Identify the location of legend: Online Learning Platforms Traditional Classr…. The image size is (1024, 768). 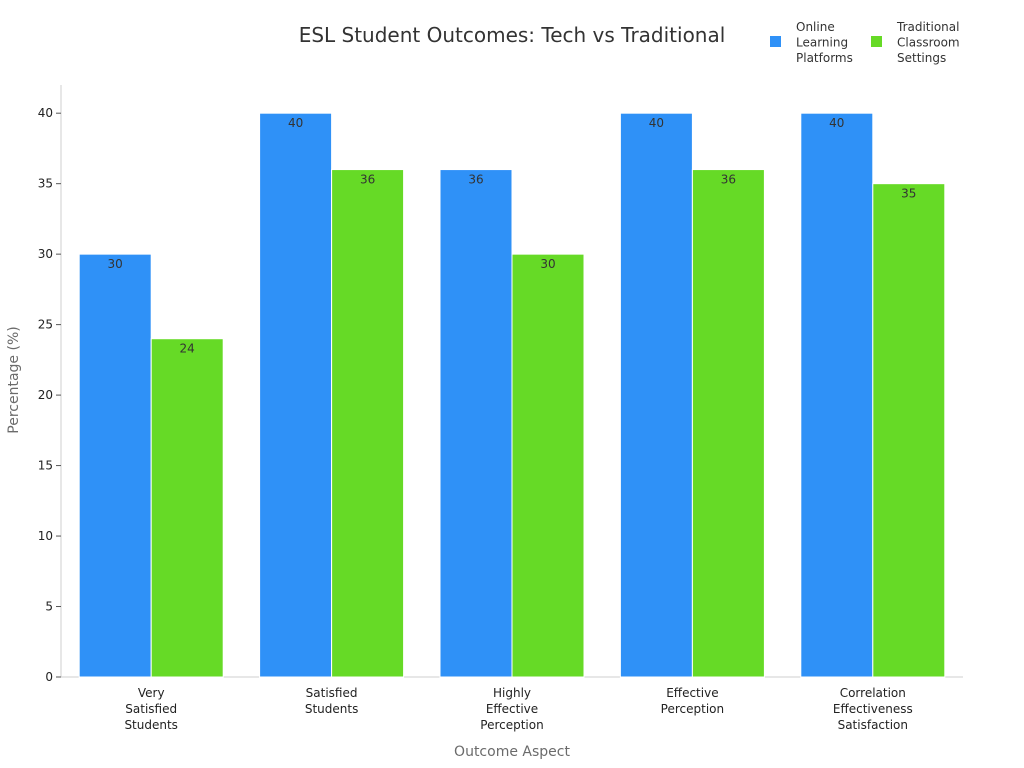
(865, 42).